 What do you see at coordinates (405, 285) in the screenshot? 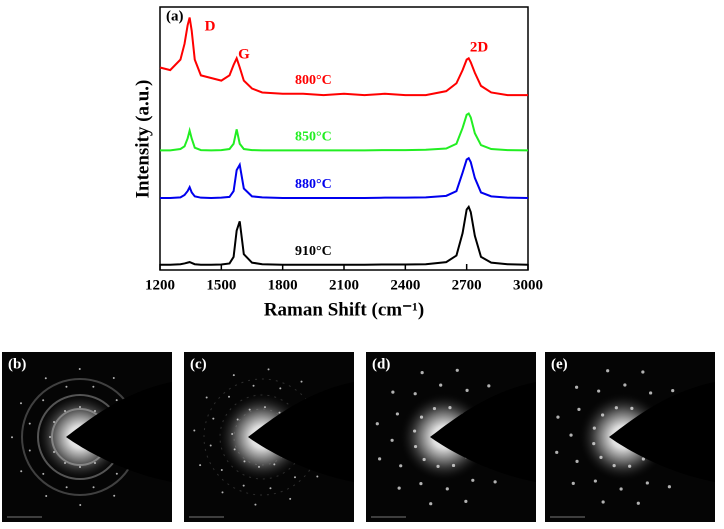
I see `x-tick-label: 2400` at bounding box center [405, 285].